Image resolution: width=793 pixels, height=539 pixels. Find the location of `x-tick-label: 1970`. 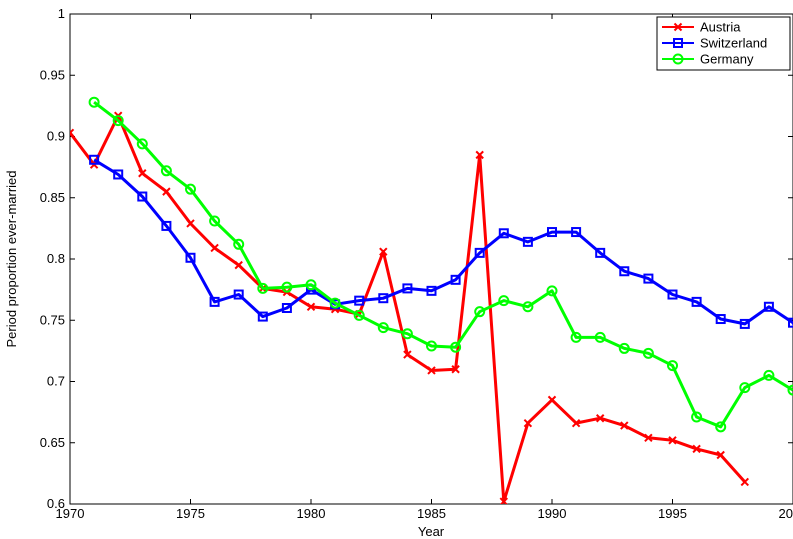

x-tick-label: 1970 is located at coordinates (70, 513).